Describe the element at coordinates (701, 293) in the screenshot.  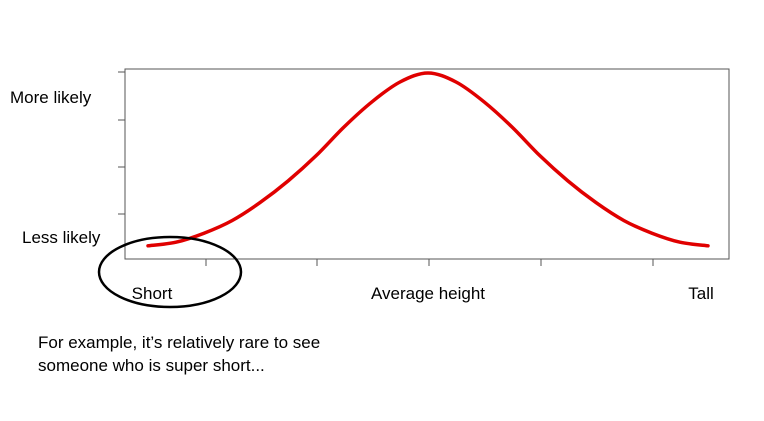
I see `x-tick-label-tall: Tall` at that location.